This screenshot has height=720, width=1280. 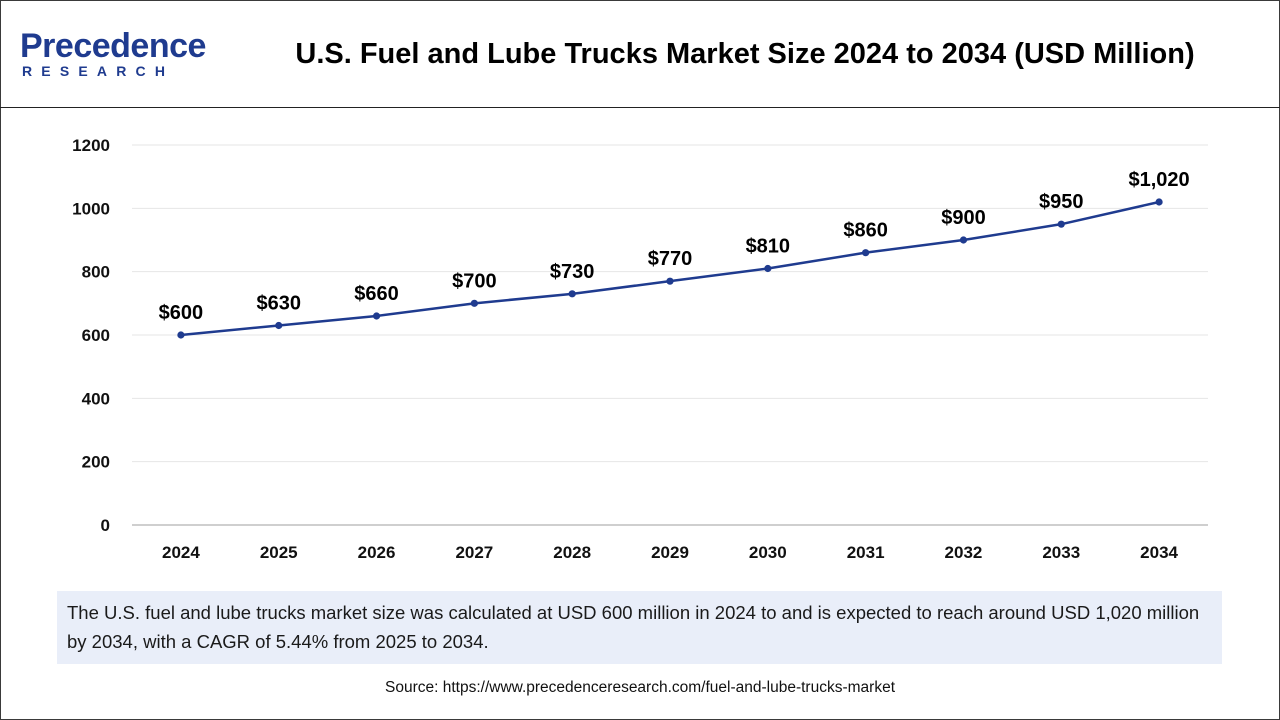 I want to click on y-tick-label: 1000, so click(x=91, y=208).